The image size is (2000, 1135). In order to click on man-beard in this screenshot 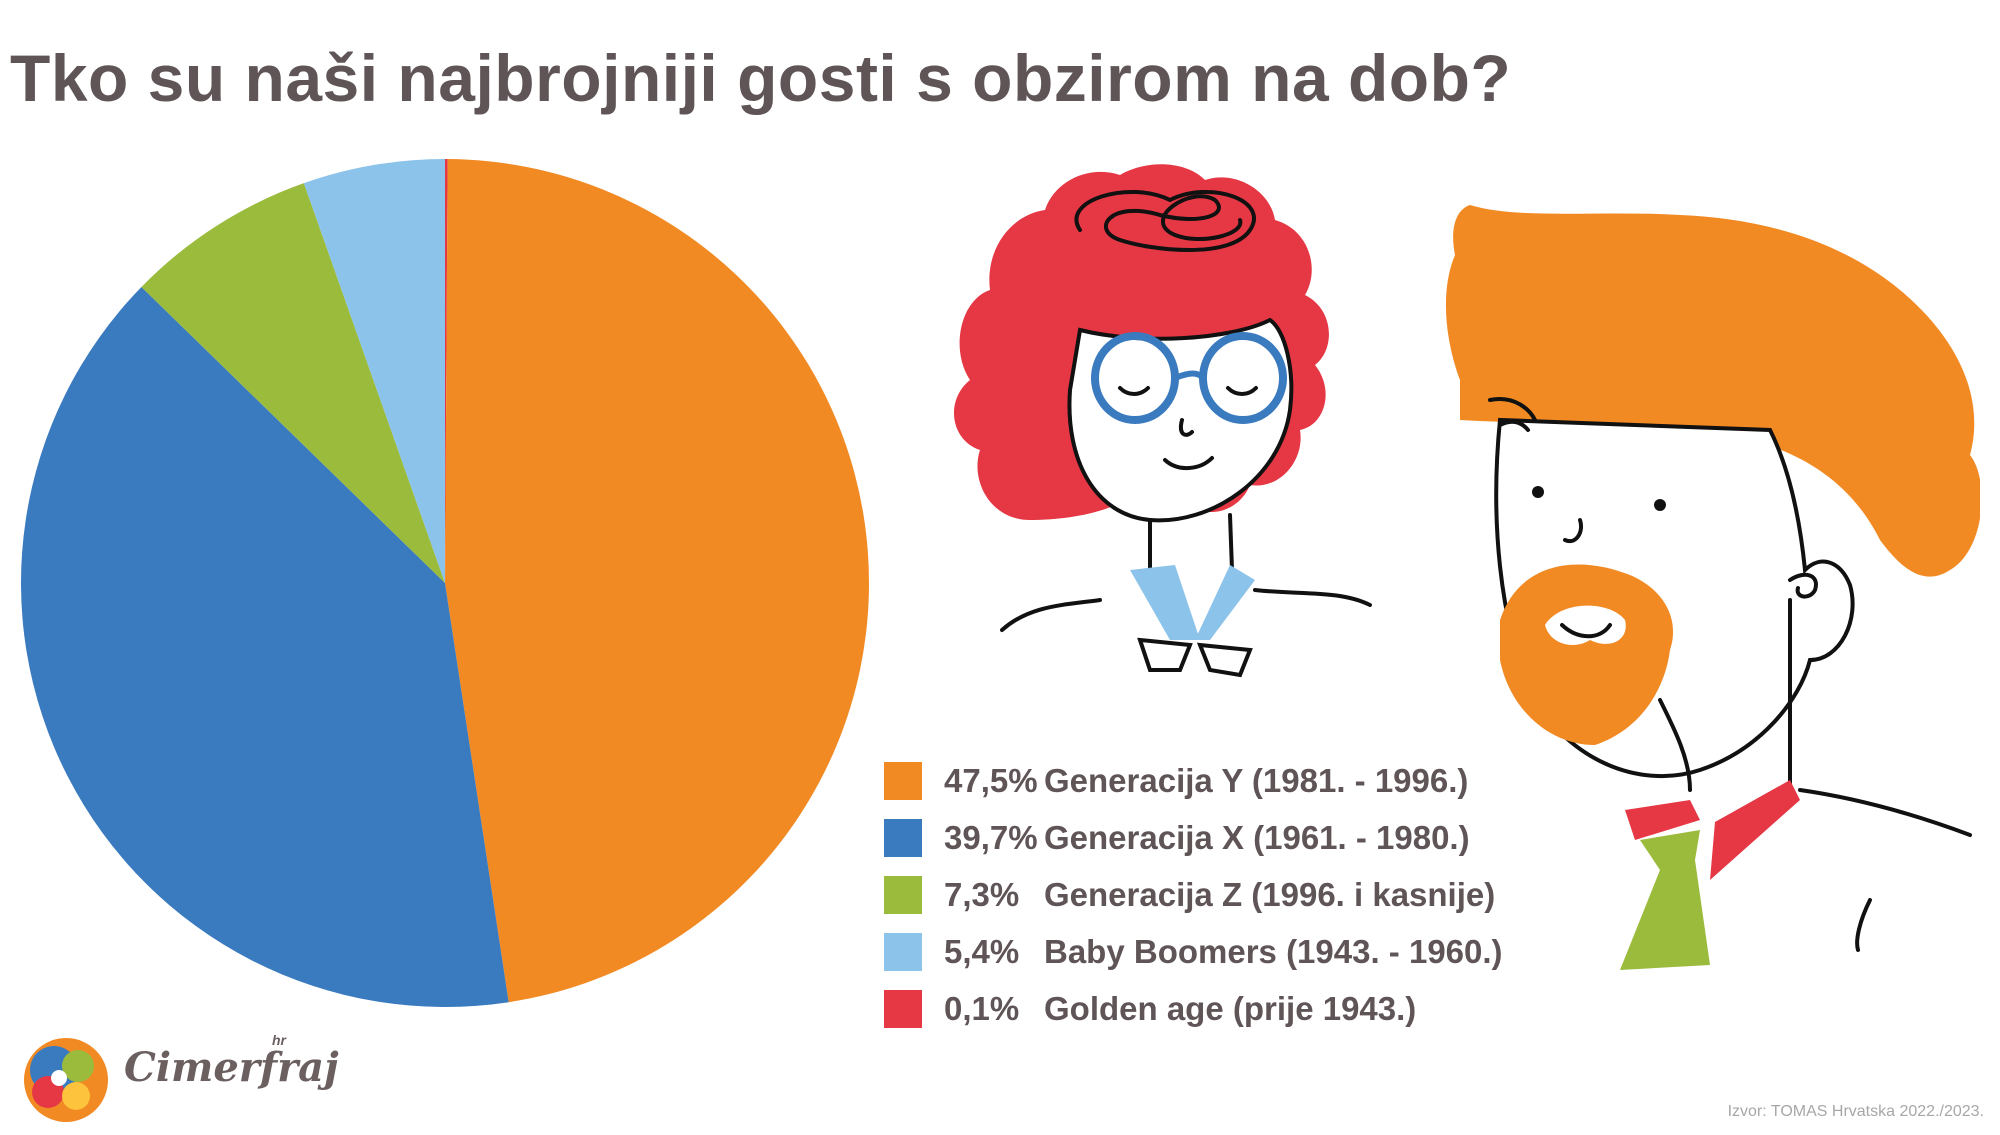, I will do `click(1587, 654)`.